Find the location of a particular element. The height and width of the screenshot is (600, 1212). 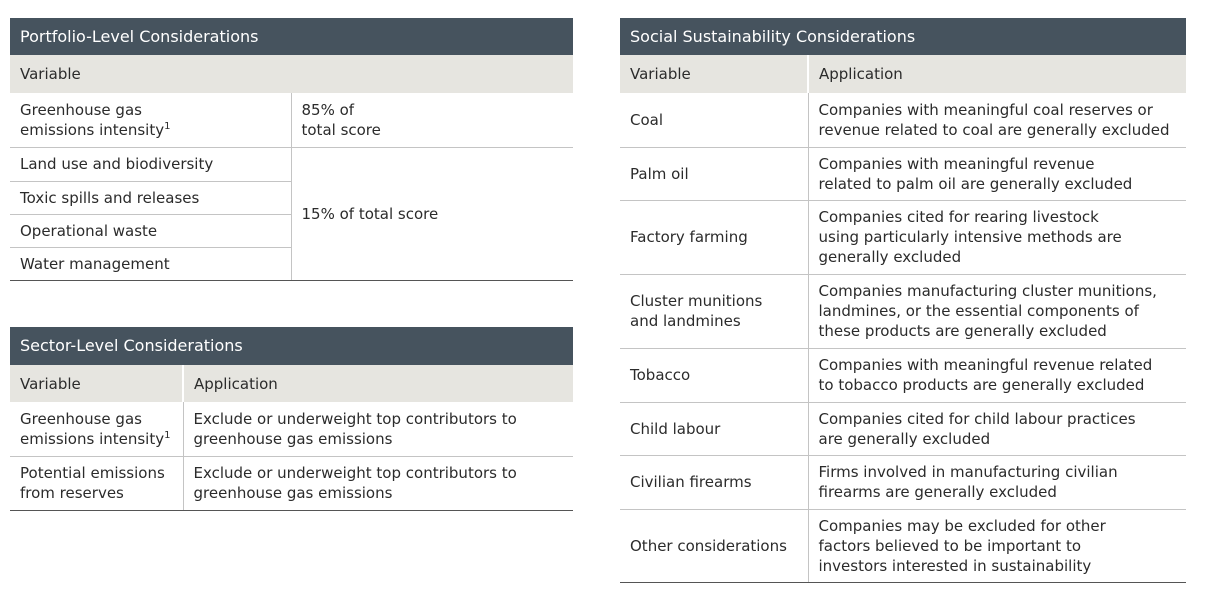

text-line: Civilian firearms is located at coordinates (691, 482).